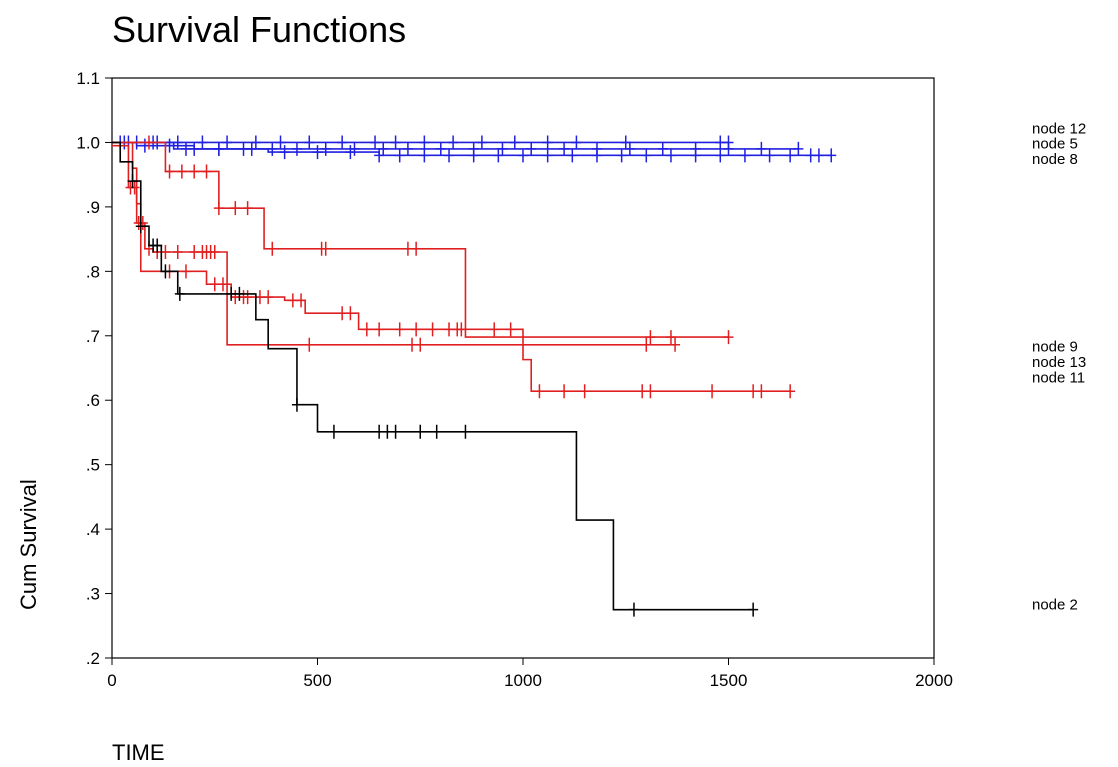 This screenshot has width=1118, height=767. What do you see at coordinates (259, 29) in the screenshot?
I see `chart-title: Survival Functions` at bounding box center [259, 29].